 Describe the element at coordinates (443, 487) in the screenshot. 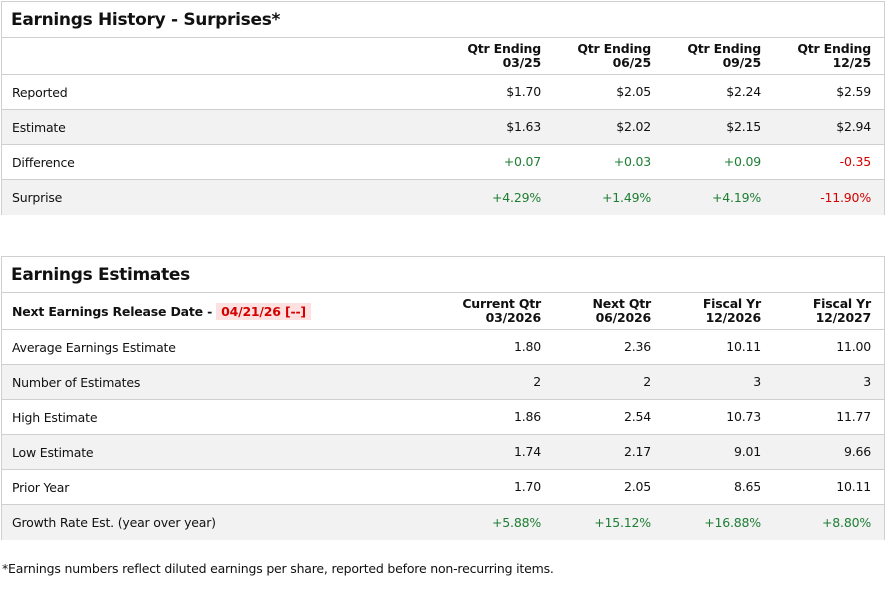

I see `table-row: Prior Year 1.70 2.05 8.65 10.11` at that location.